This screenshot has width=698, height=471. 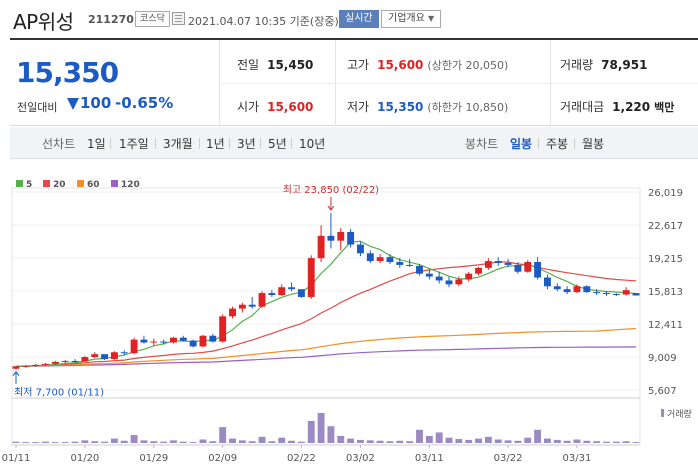 I want to click on market-badge: 코스닥, so click(x=152, y=19).